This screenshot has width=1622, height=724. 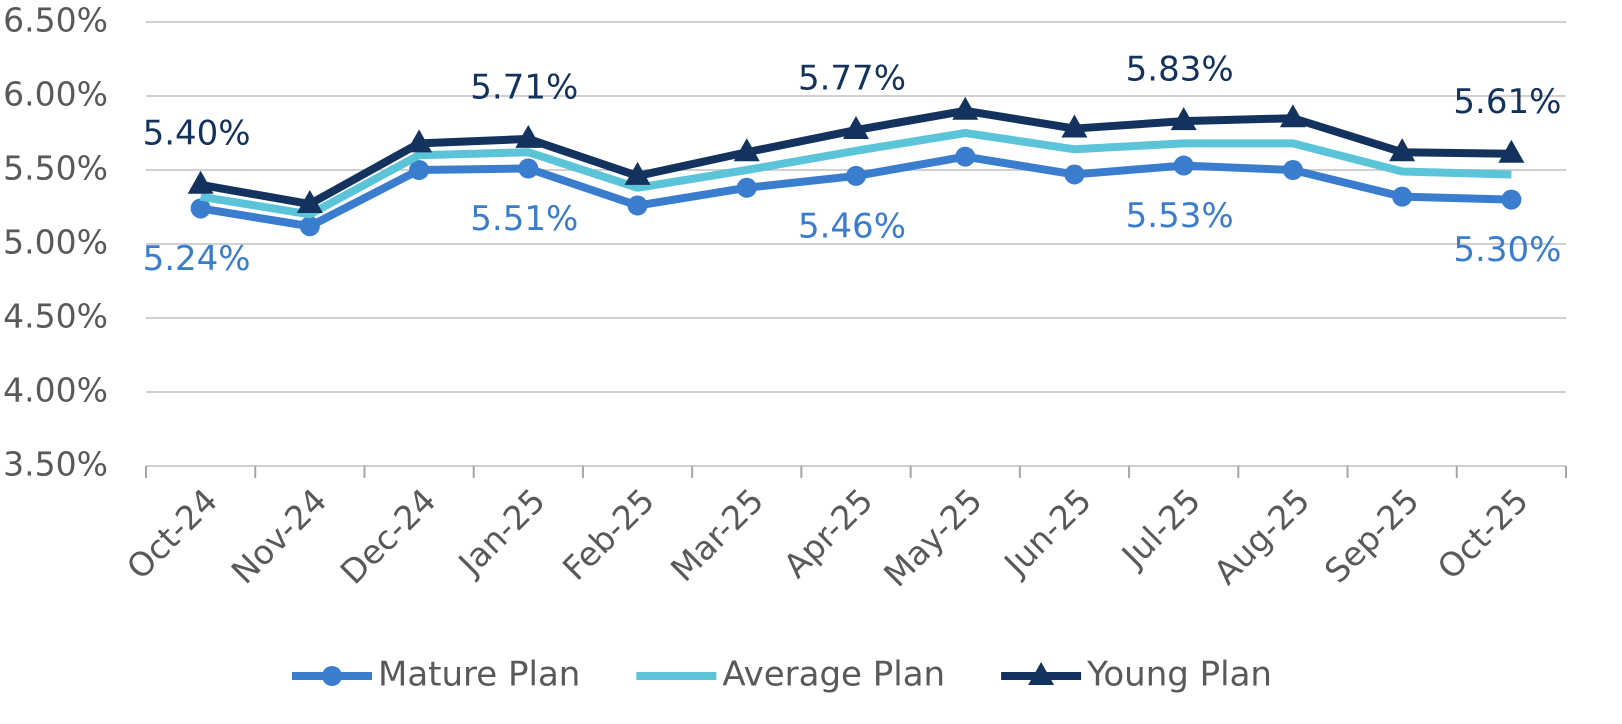 I want to click on legend: Mature Plan Average Plan Young Plan, so click(x=782, y=675).